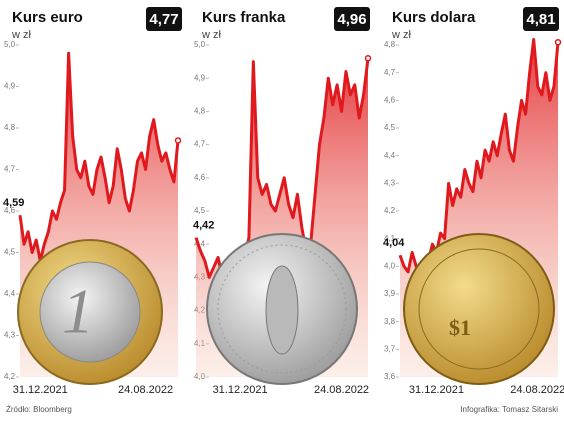  What do you see at coordinates (434, 17) in the screenshot?
I see `chart-title: Kurs dolara` at bounding box center [434, 17].